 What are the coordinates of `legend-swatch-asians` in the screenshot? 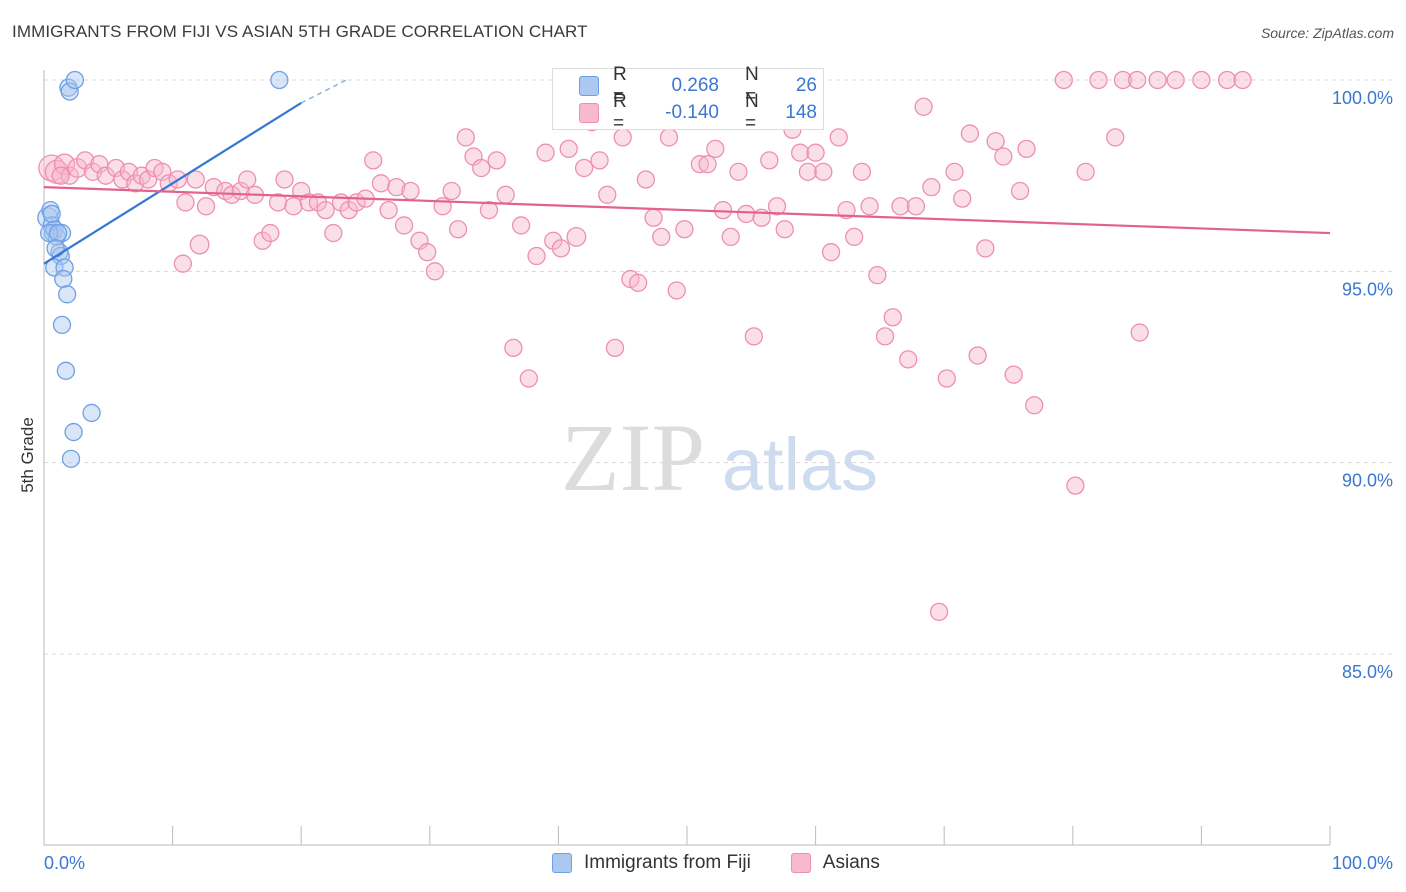 It's located at (589, 113).